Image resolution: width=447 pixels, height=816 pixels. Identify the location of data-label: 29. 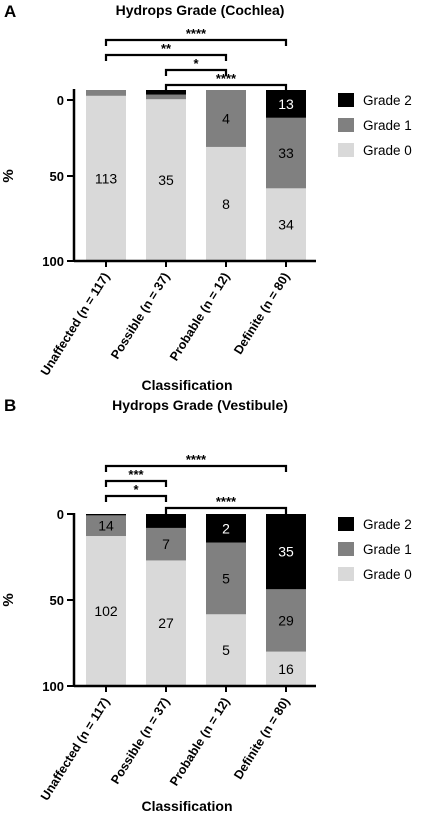
(286, 620).